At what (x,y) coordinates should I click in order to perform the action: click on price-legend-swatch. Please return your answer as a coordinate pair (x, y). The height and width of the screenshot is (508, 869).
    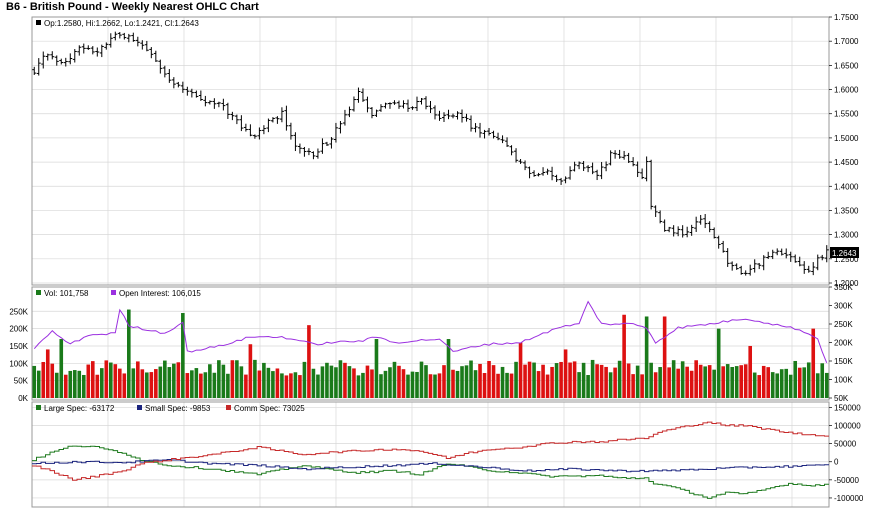
    Looking at the image, I should click on (38, 22).